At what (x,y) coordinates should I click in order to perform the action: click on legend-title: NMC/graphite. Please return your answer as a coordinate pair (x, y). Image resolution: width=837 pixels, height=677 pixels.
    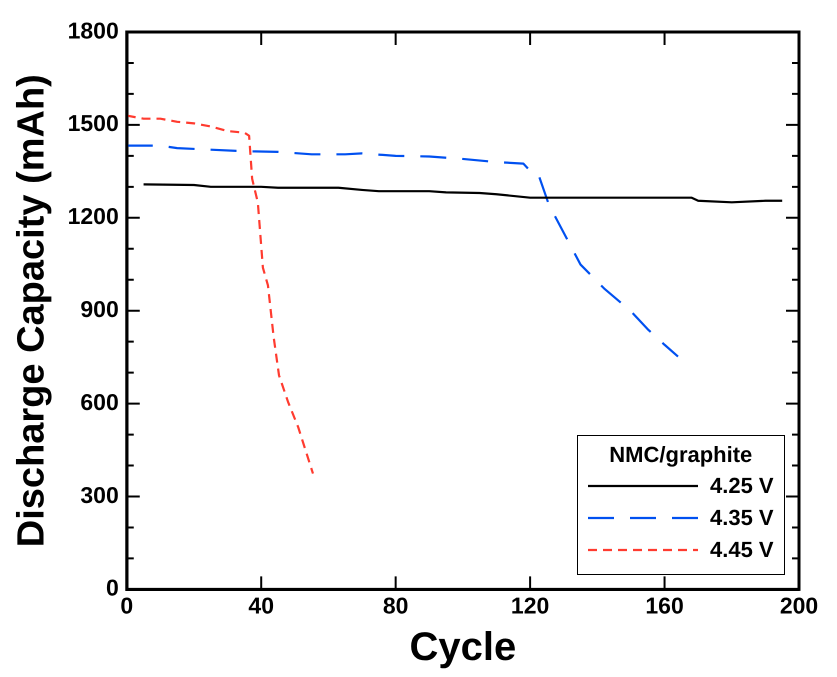
    Looking at the image, I should click on (681, 455).